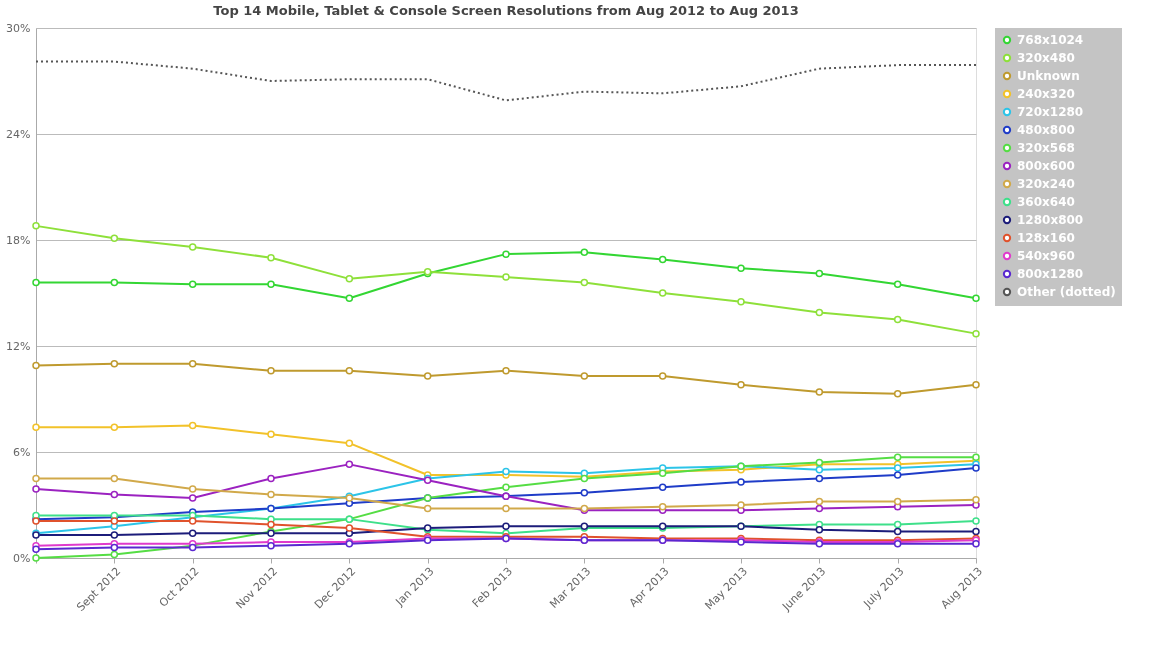  Describe the element at coordinates (22, 558) in the screenshot. I see `y-tick-label: 0%` at that location.